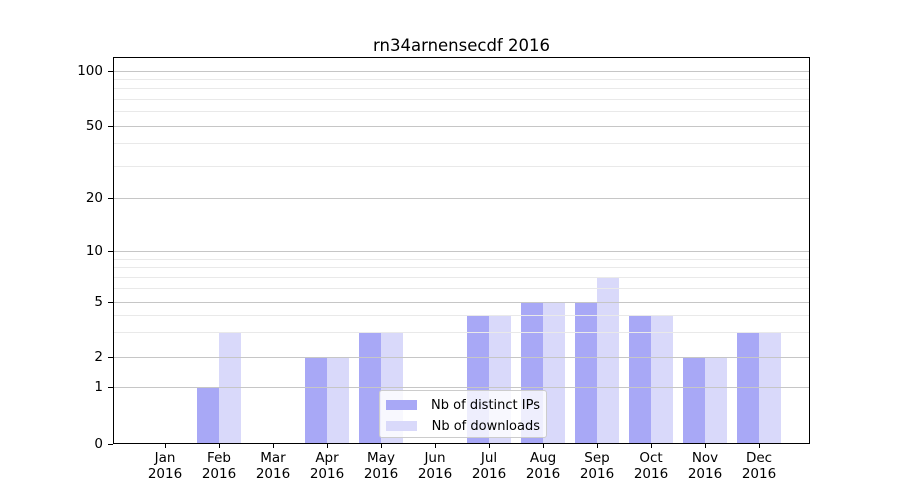 This screenshot has width=900, height=500. What do you see at coordinates (461, 45) in the screenshot?
I see `chart-title: rn34arnensecdf 2016` at bounding box center [461, 45].